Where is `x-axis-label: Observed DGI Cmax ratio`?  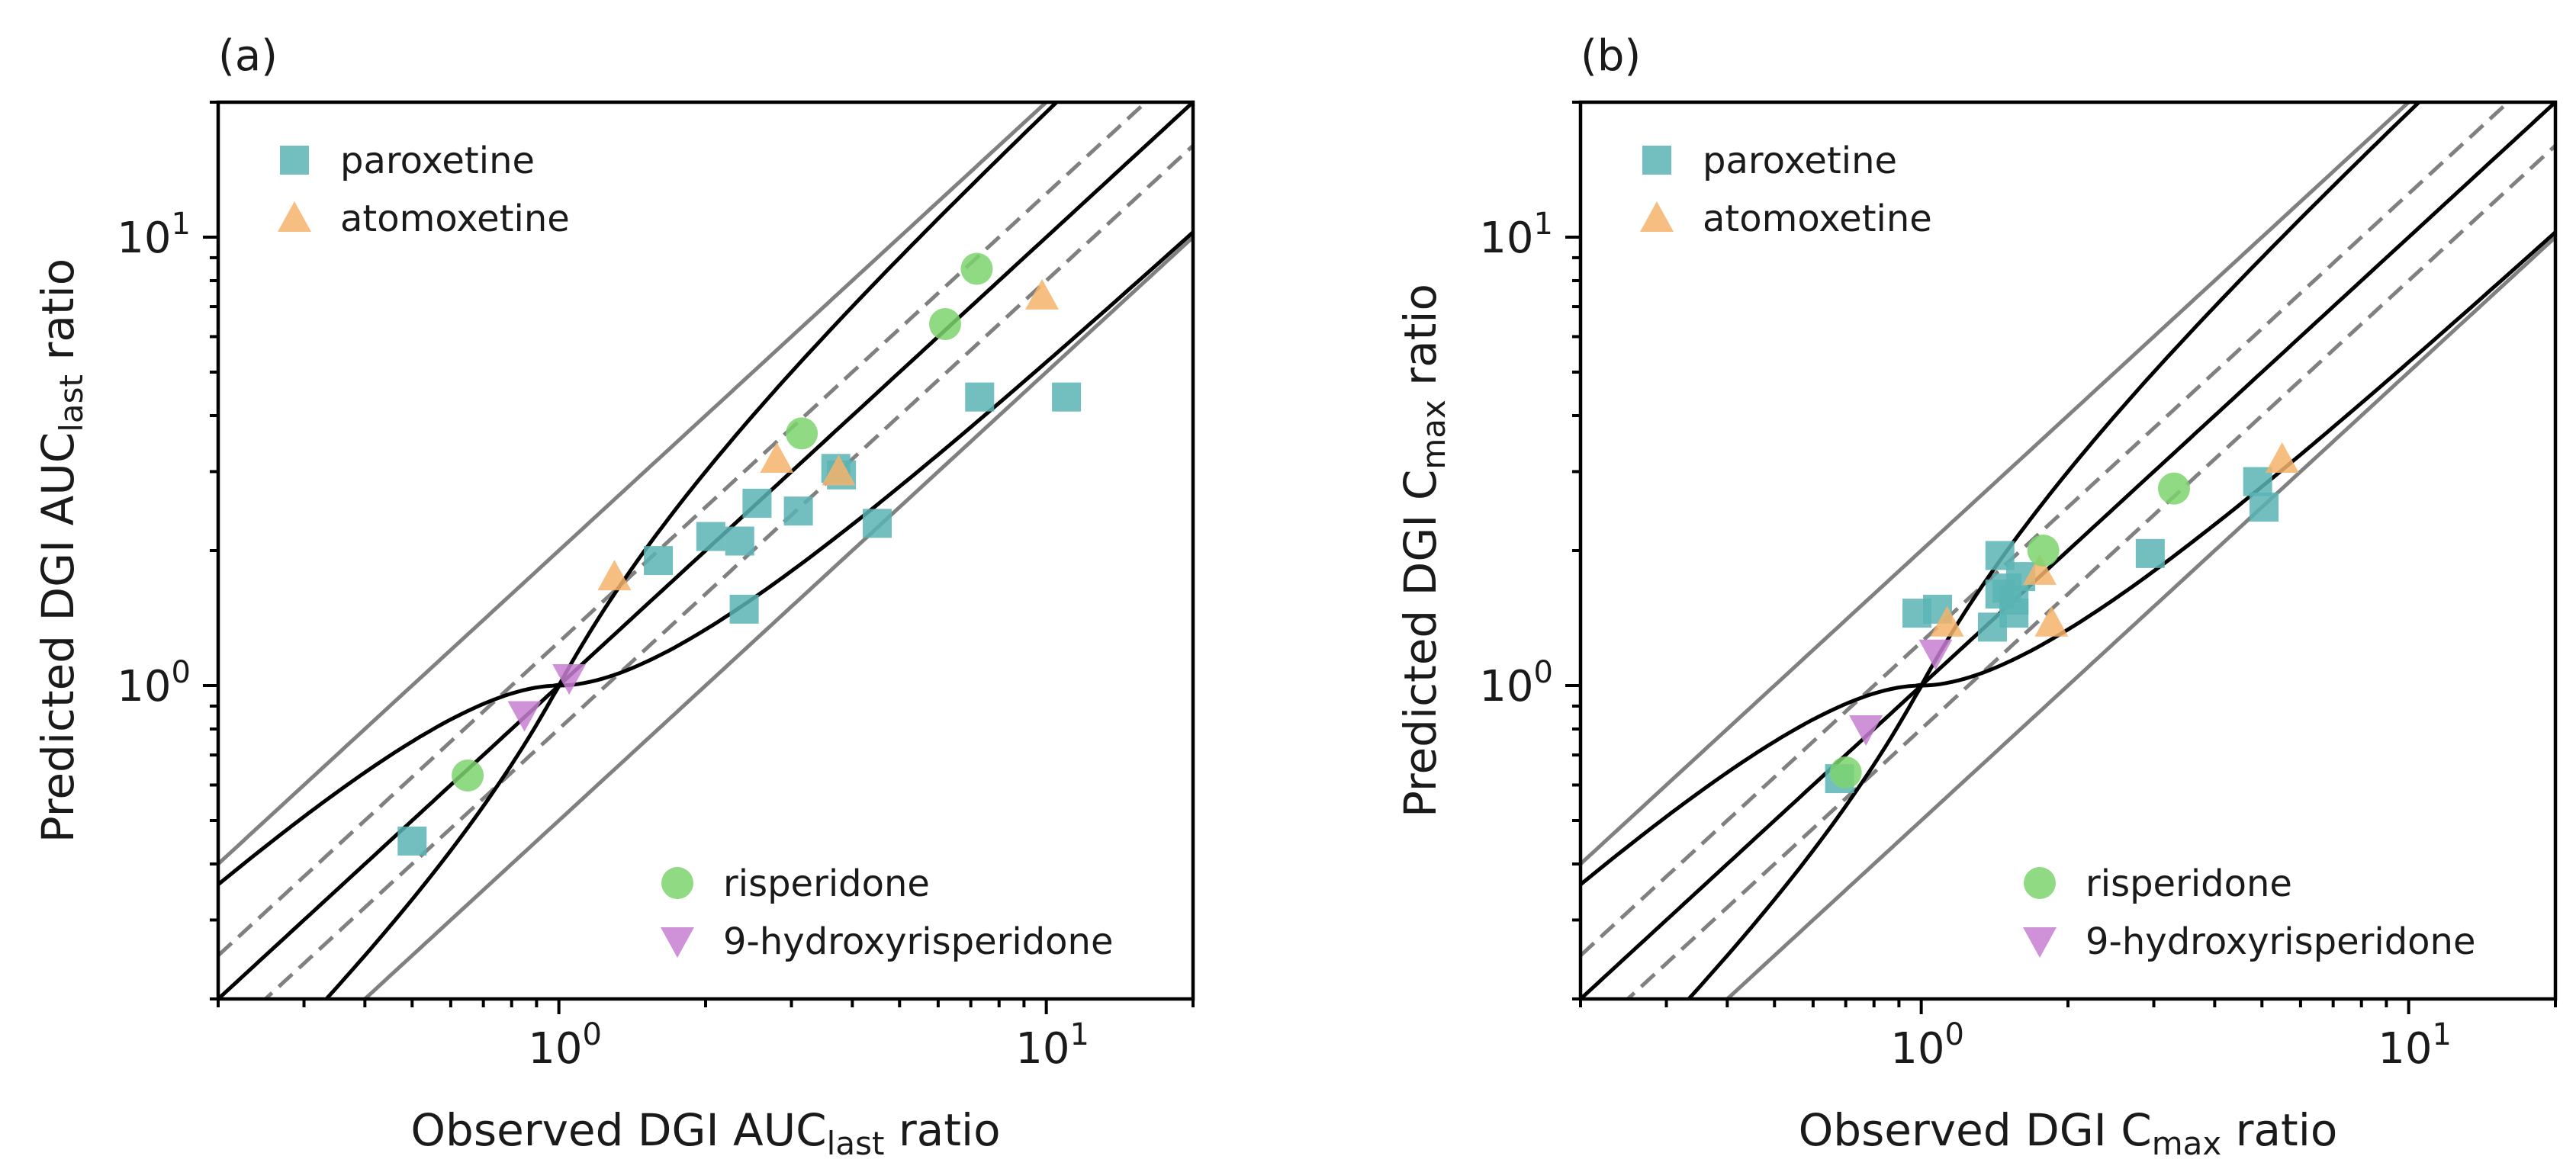 x-axis-label: Observed DGI Cmax ratio is located at coordinates (2068, 1133).